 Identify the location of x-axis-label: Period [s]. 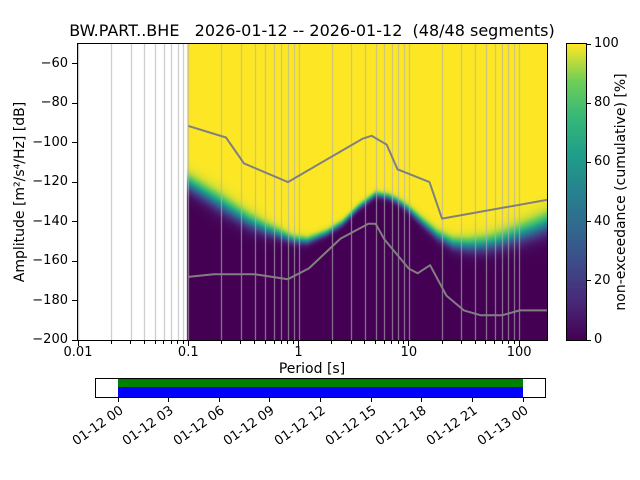
(312, 369).